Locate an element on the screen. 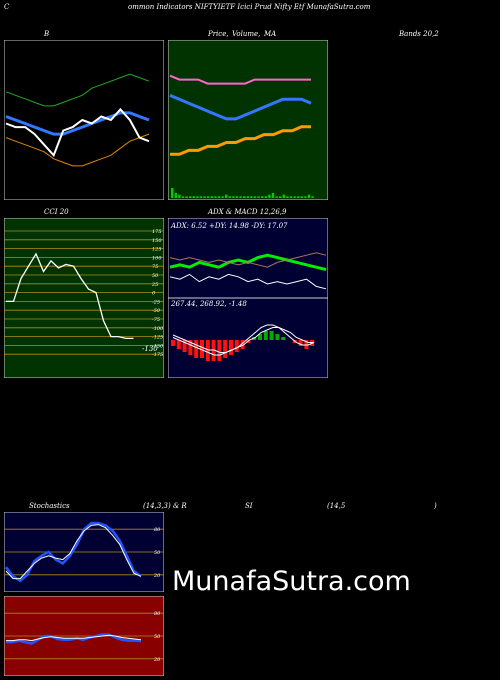 Image resolution: width=500 pixels, height=680 pixels. cci-label: CCI 20 is located at coordinates (56, 212).